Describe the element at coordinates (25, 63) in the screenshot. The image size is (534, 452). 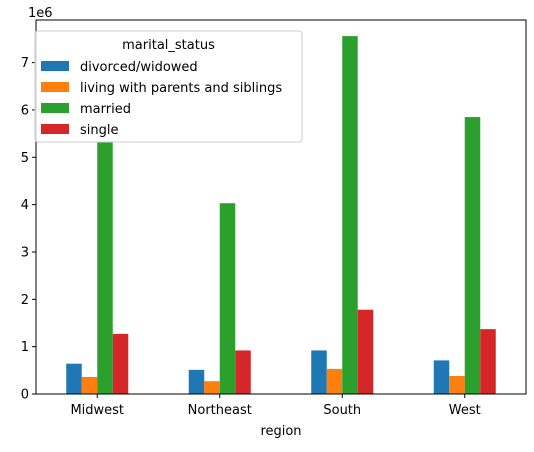
I see `y-tick-label: 7` at that location.